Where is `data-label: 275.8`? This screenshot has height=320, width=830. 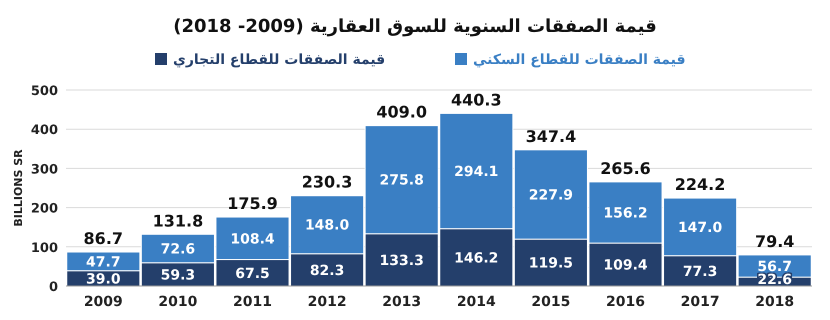
data-label: 275.8 is located at coordinates (402, 180).